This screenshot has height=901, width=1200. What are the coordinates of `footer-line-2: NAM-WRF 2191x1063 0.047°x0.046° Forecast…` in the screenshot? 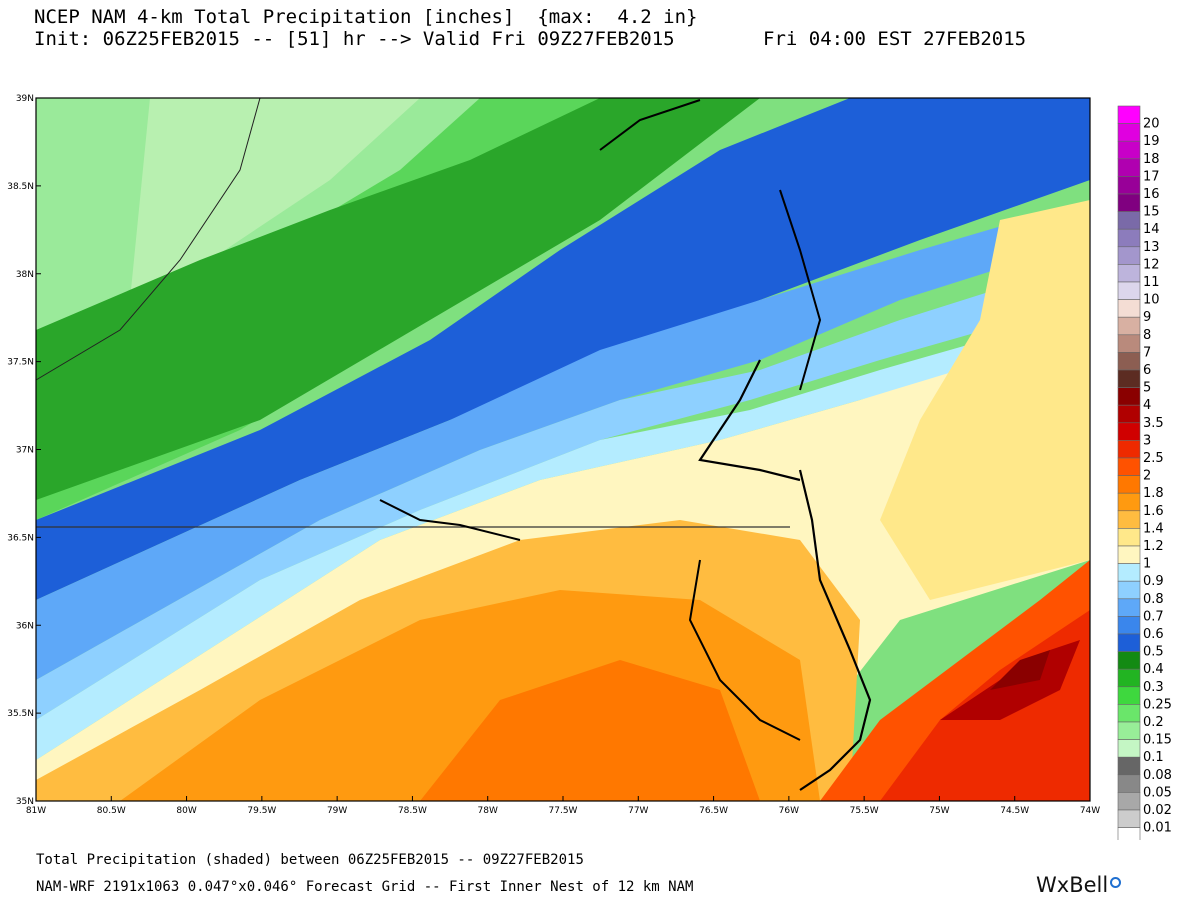 It's located at (365, 887).